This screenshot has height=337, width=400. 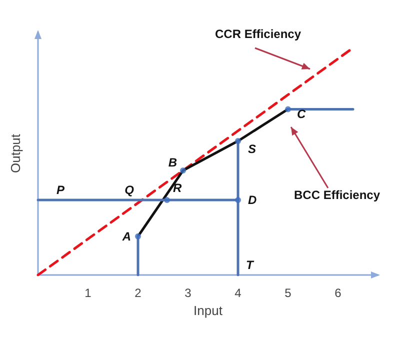 I want to click on annotation: Q, so click(x=129, y=190).